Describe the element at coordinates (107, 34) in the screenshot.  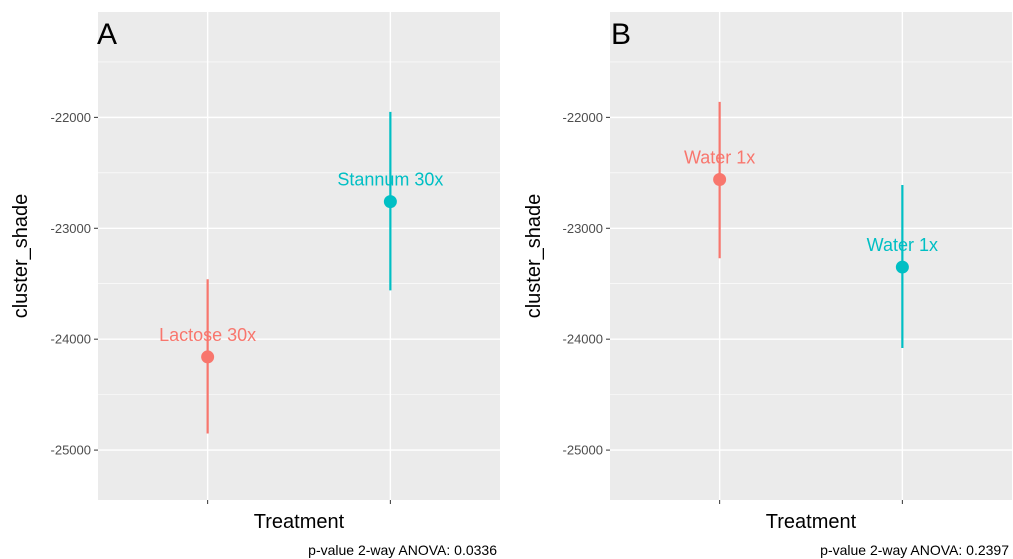
I see `panel-tag: A` at that location.